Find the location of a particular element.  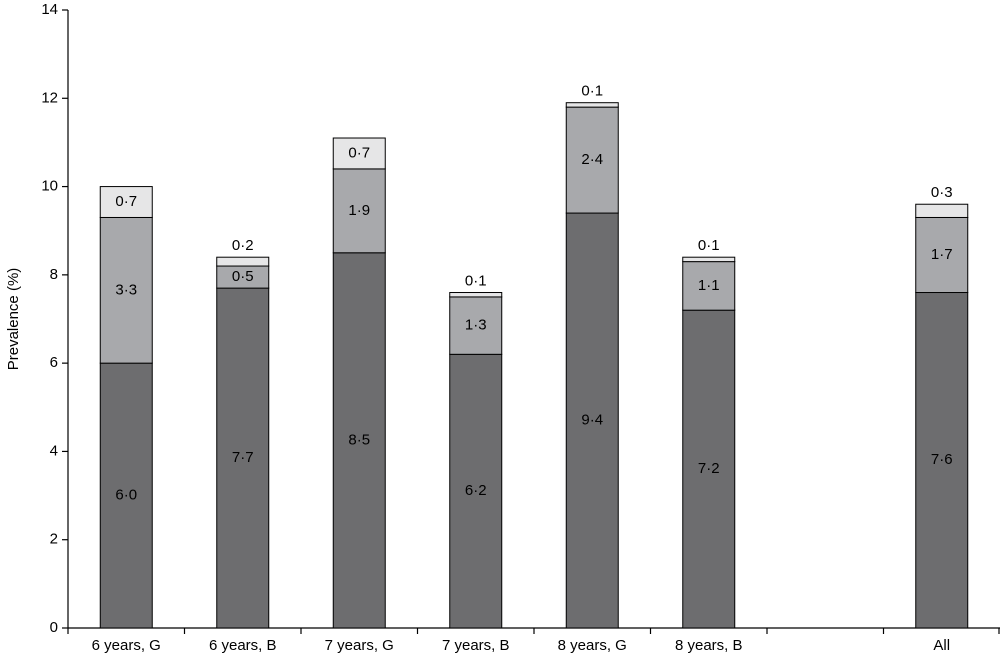

data-label: 9·4 is located at coordinates (592, 419).